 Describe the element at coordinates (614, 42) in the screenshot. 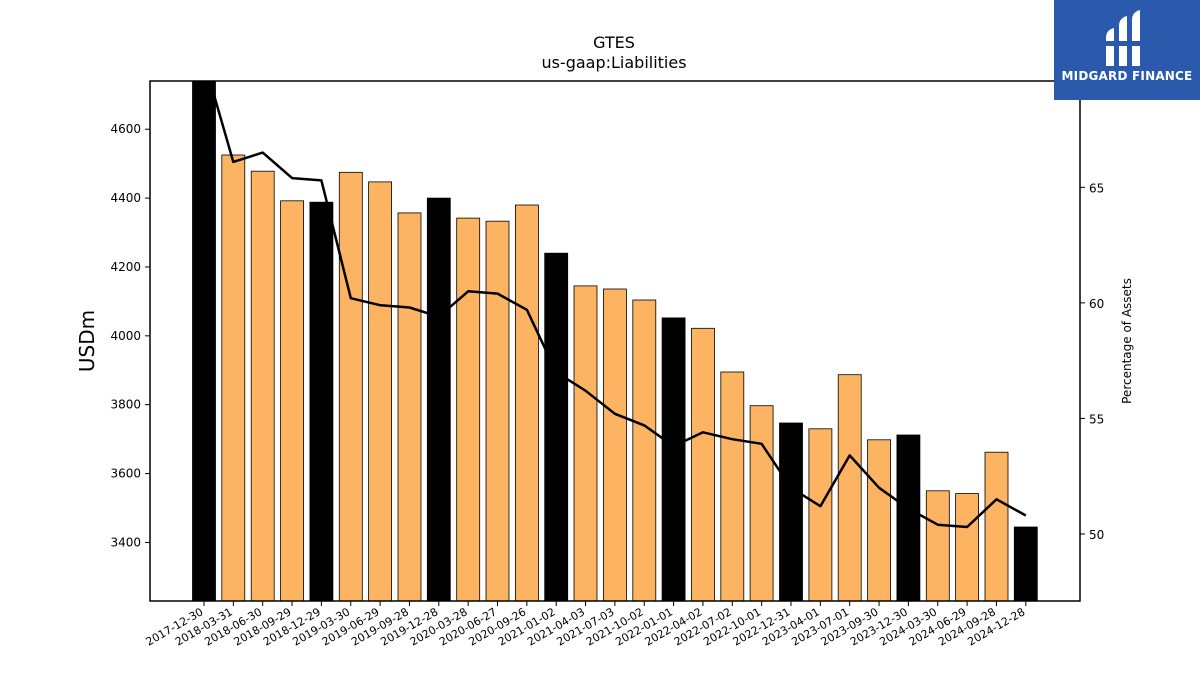

I see `chart-title: GTES` at that location.